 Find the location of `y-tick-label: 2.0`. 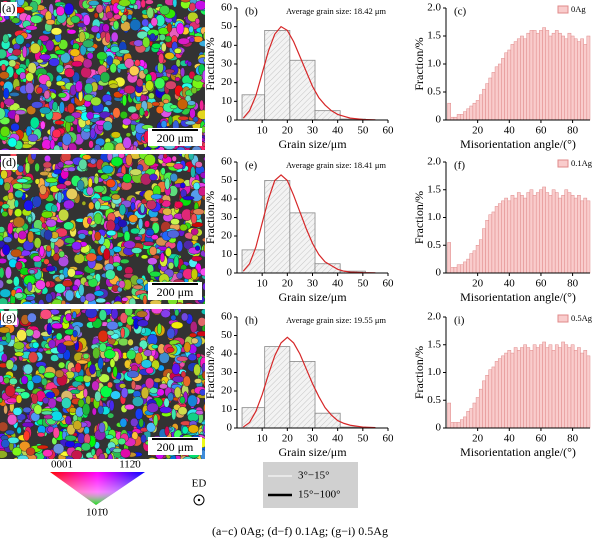

y-tick-label: 2.0 is located at coordinates (434, 162).